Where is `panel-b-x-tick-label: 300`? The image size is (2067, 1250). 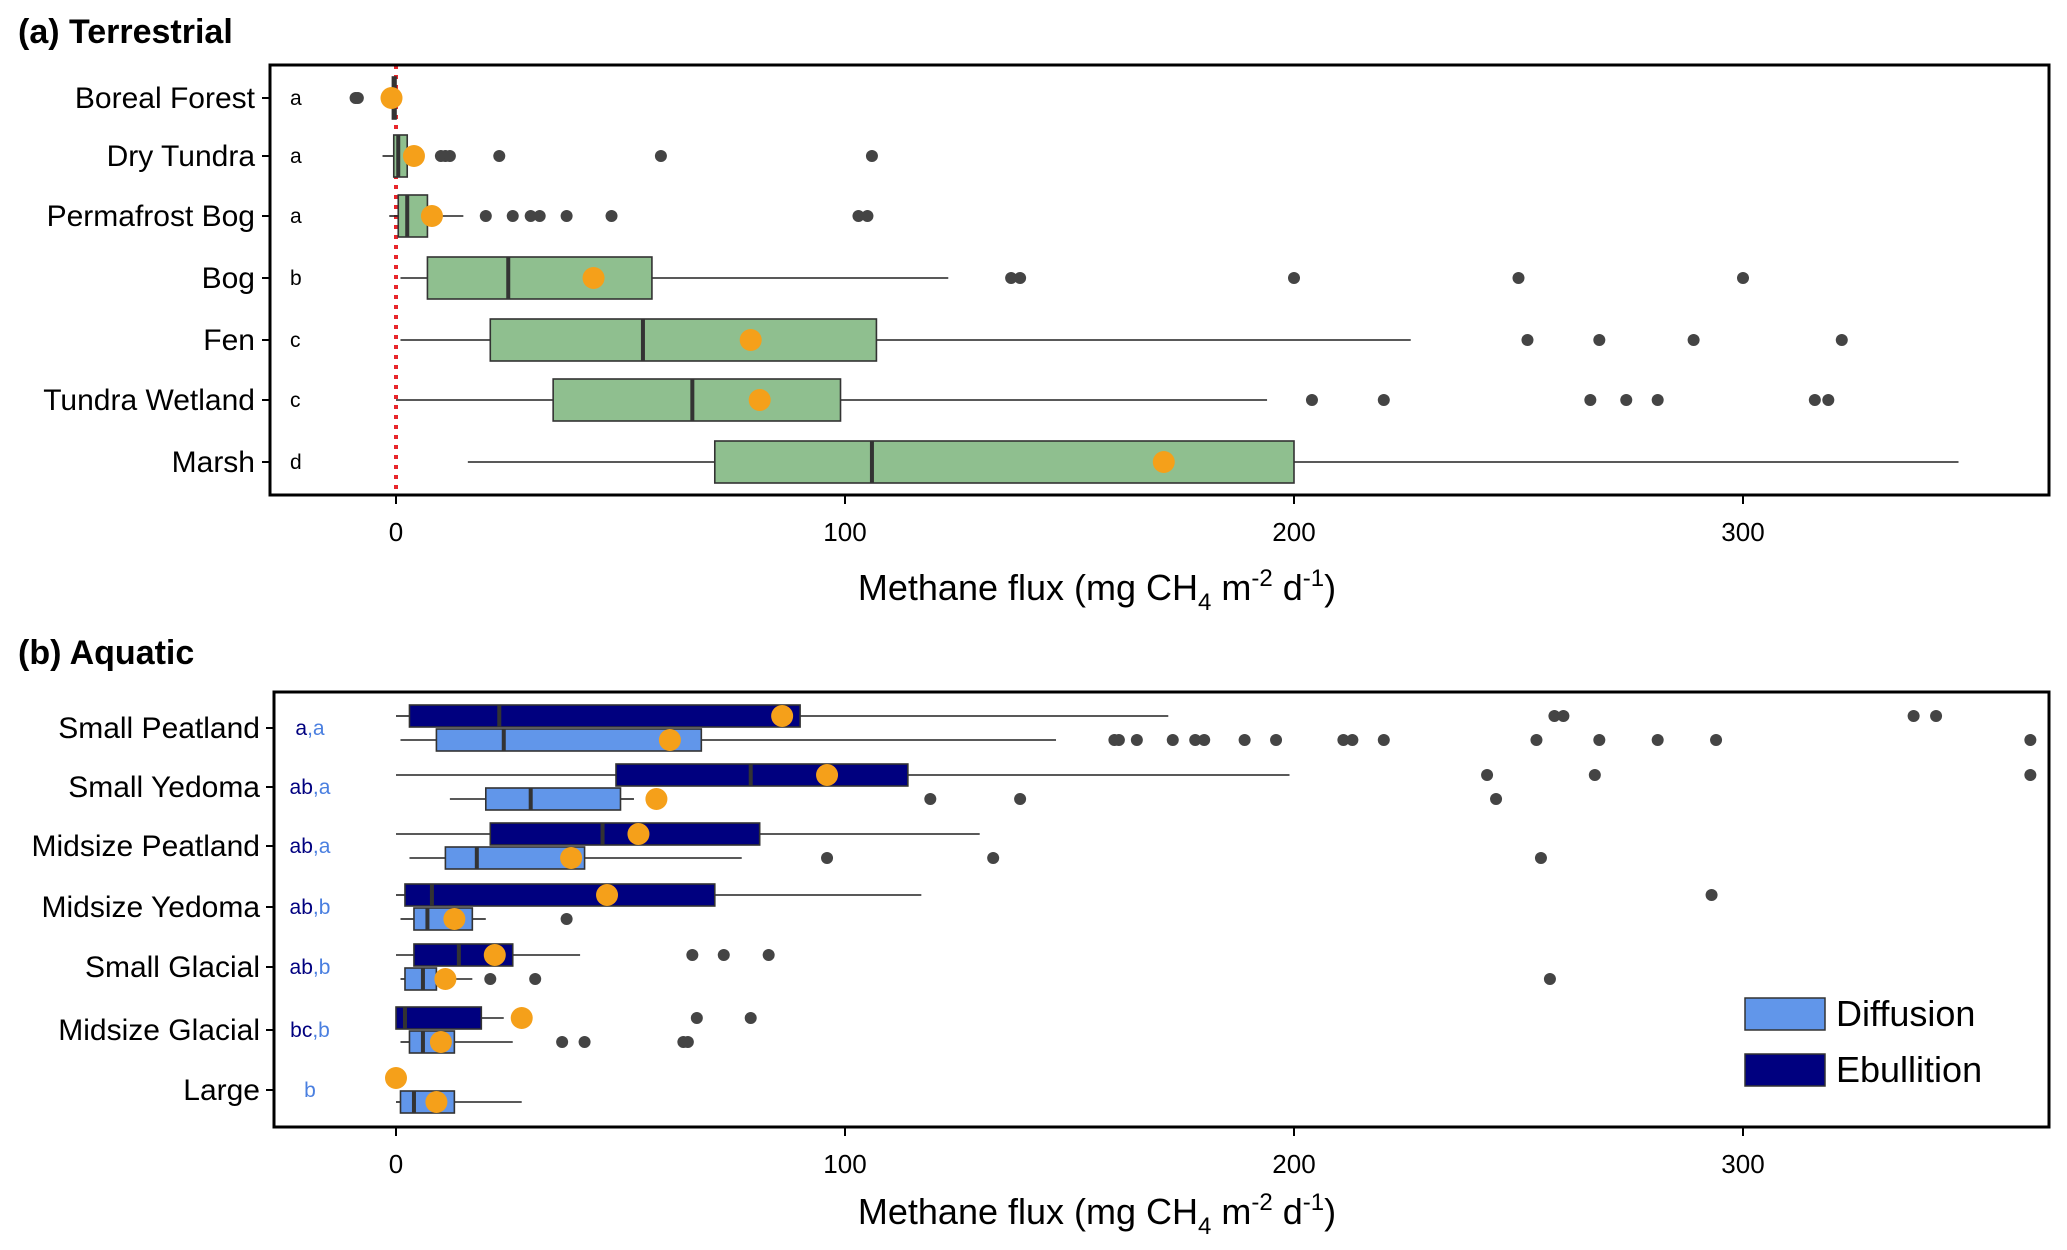
panel-b-x-tick-label: 300 is located at coordinates (1742, 1164).